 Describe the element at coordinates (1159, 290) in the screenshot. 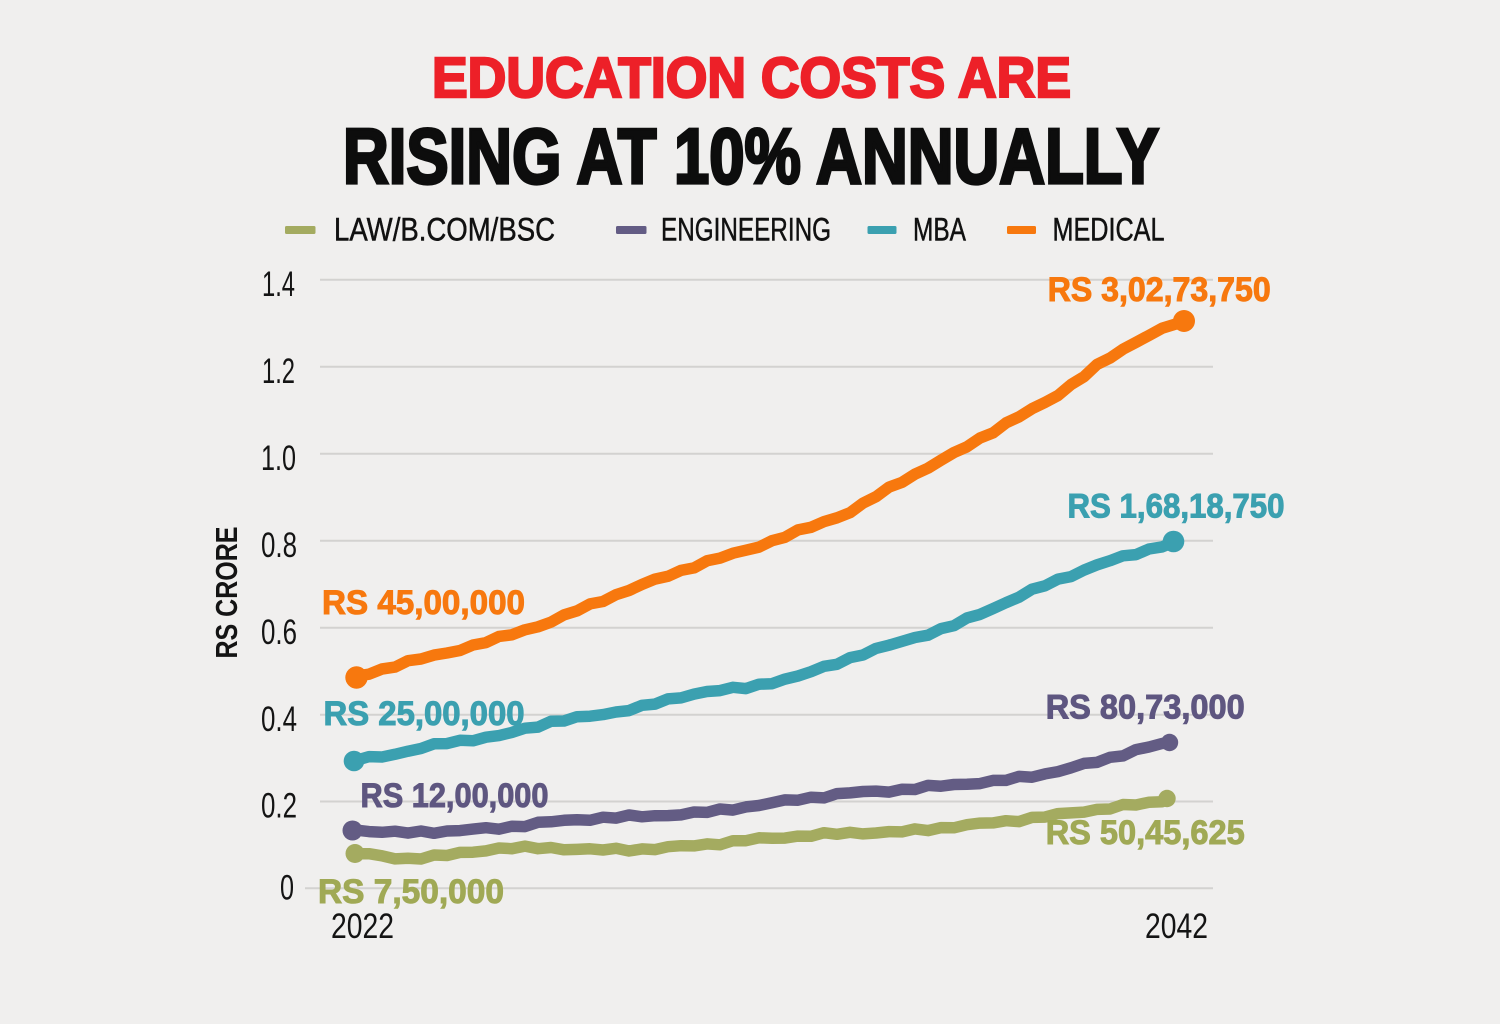

I see `svg-text: RS 3,02,73,750` at that location.